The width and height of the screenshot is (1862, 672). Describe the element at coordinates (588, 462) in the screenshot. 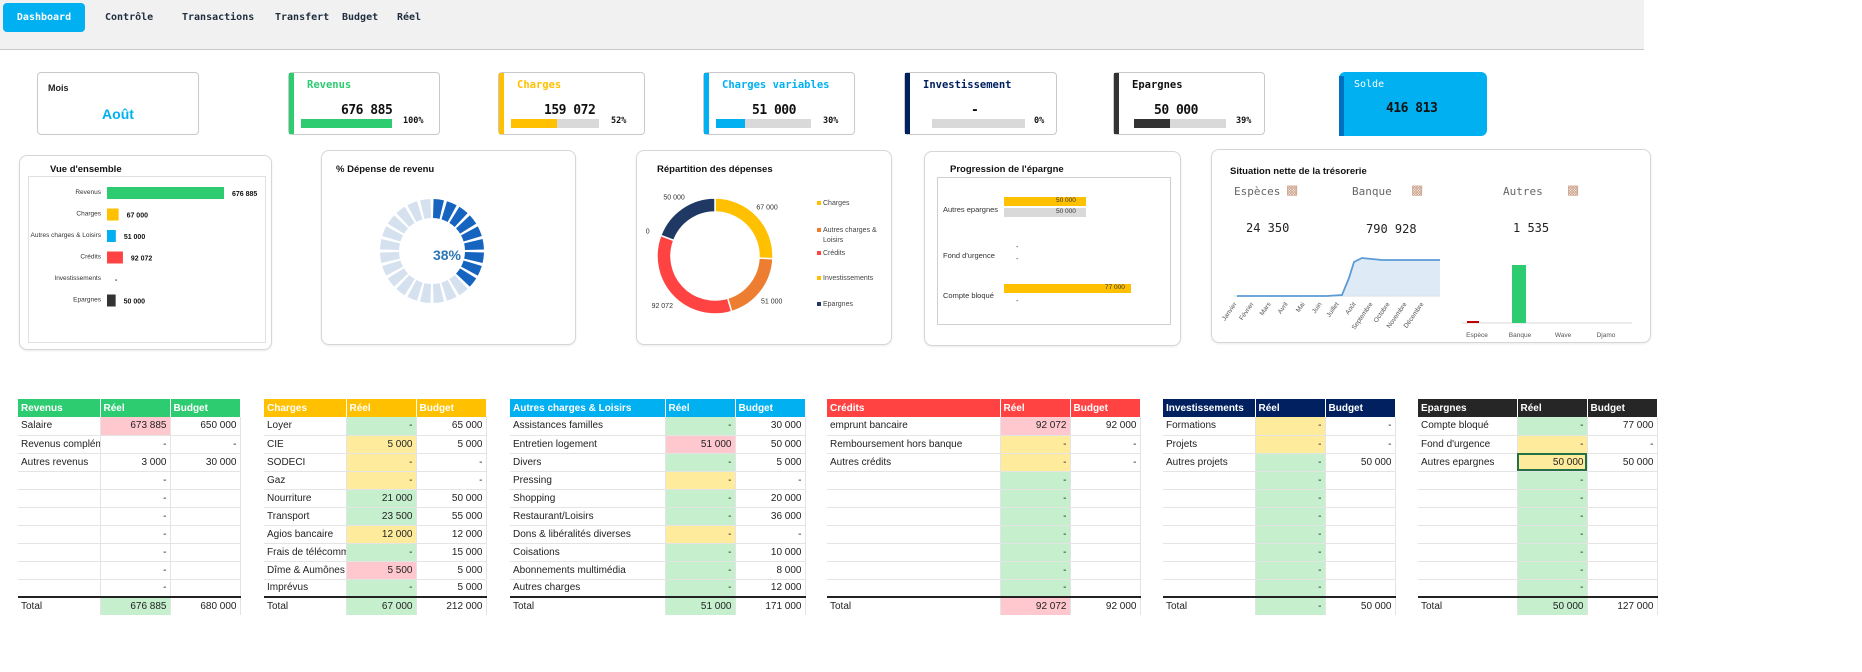

I see `table-cell: Divers` at that location.